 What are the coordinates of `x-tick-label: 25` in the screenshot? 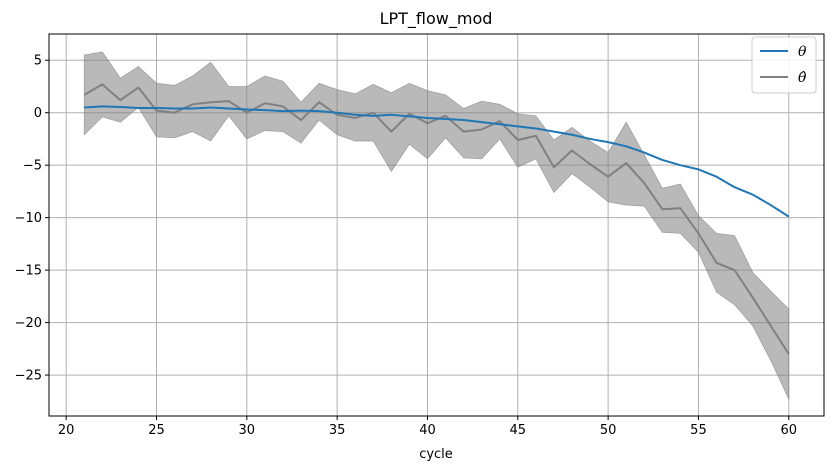 It's located at (156, 430).